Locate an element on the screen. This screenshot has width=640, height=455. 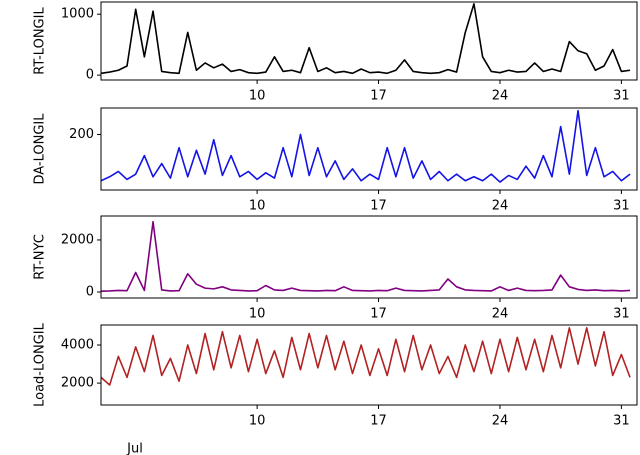
y-tick-label: 4000 is located at coordinates (77, 345).